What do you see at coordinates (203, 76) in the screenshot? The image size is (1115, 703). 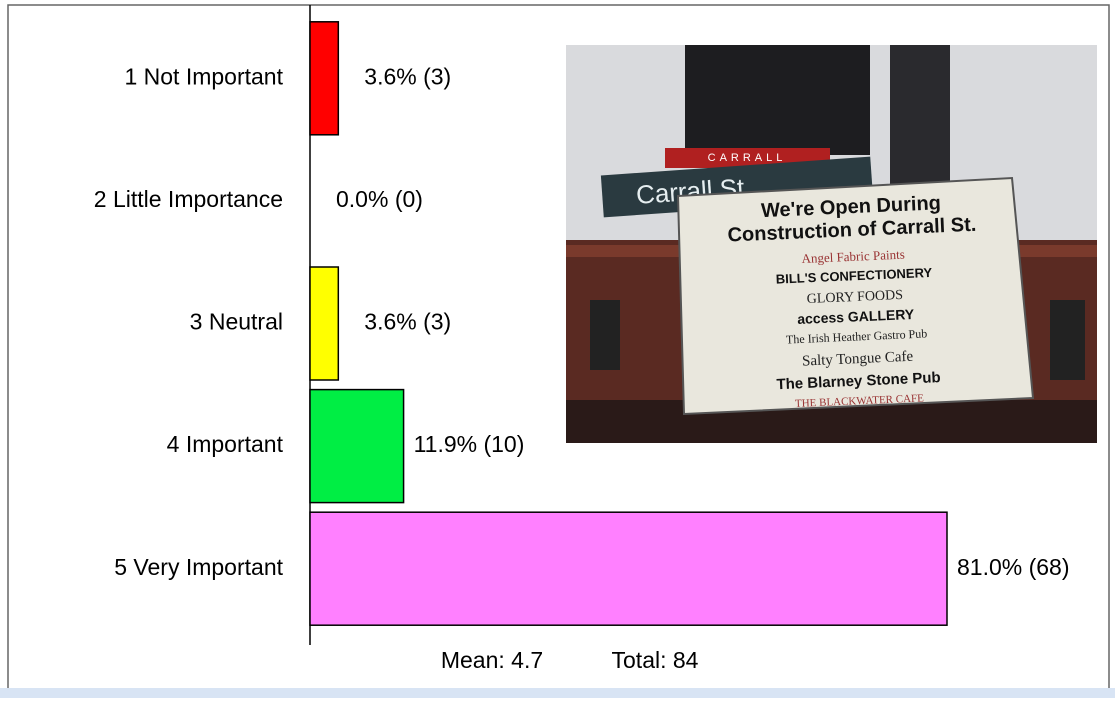 I see `category-label: 1 Not Important` at bounding box center [203, 76].